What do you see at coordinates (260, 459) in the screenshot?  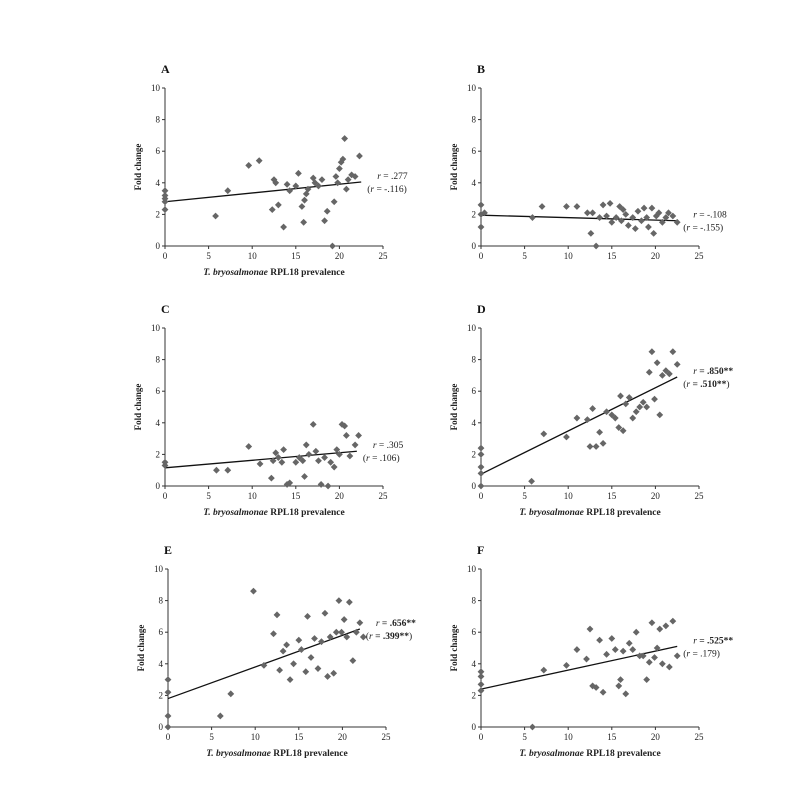 I see `regression-line` at bounding box center [260, 459].